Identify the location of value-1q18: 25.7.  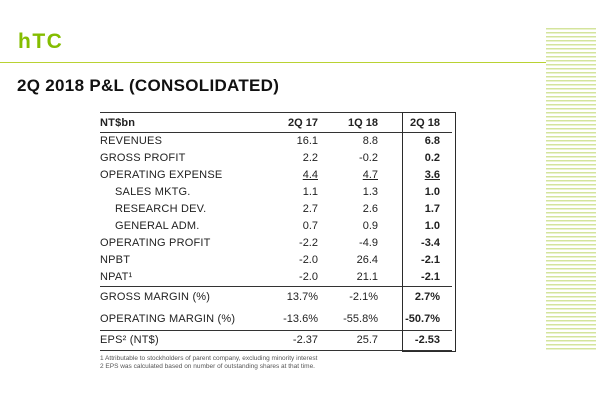
(367, 340).